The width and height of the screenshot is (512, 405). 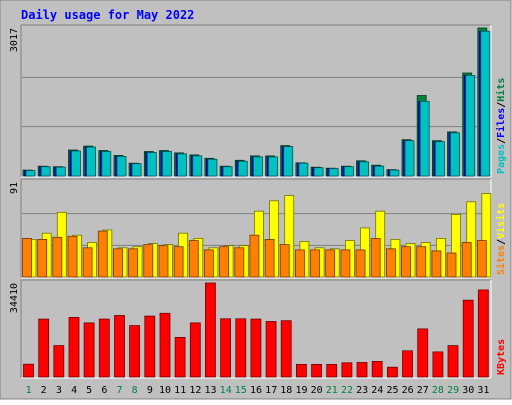 I want to click on x-tick-label: 3, so click(x=59, y=390).